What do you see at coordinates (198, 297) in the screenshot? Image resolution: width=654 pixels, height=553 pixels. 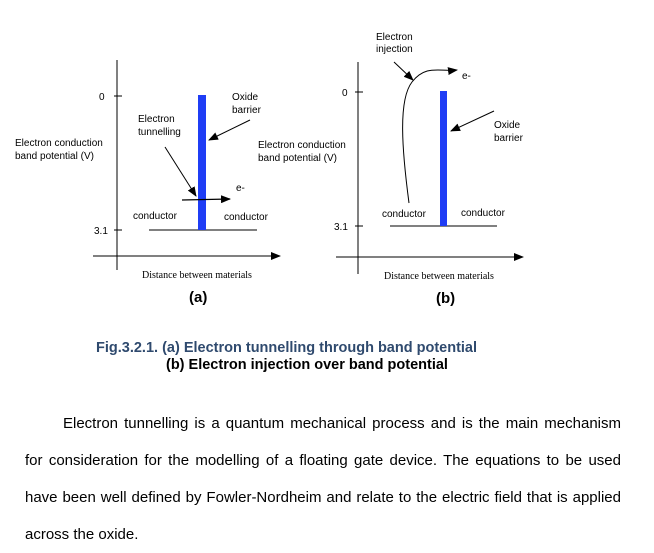 I see `panel-a-sublabel: (a)` at bounding box center [198, 297].